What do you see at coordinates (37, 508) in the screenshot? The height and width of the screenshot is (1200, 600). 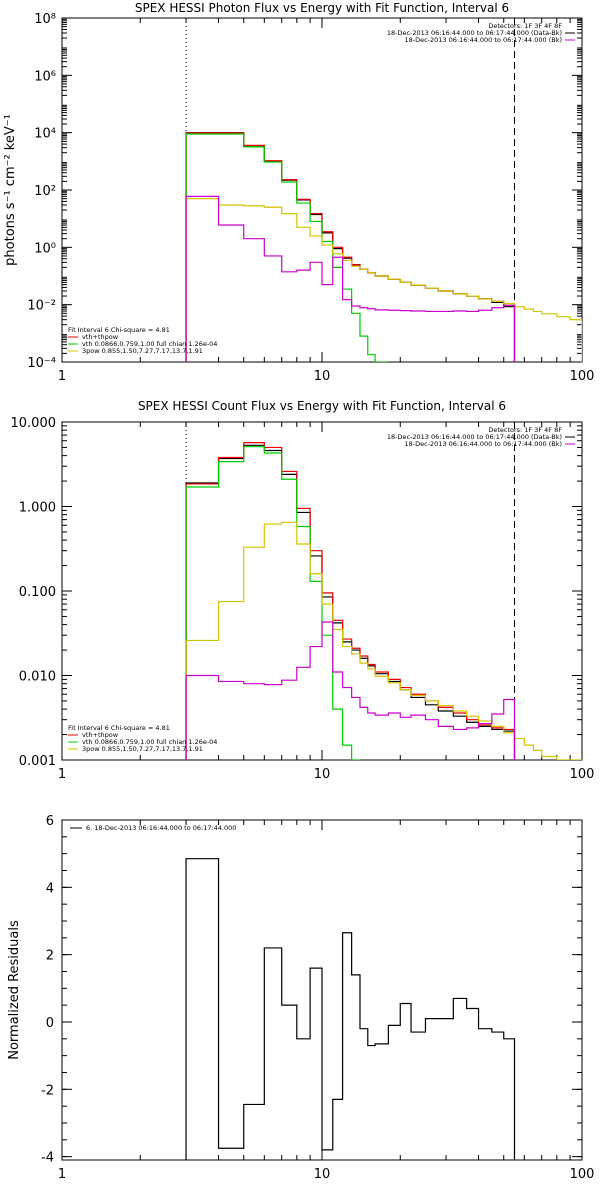 I see `y-tick-label: 1.000` at bounding box center [37, 508].